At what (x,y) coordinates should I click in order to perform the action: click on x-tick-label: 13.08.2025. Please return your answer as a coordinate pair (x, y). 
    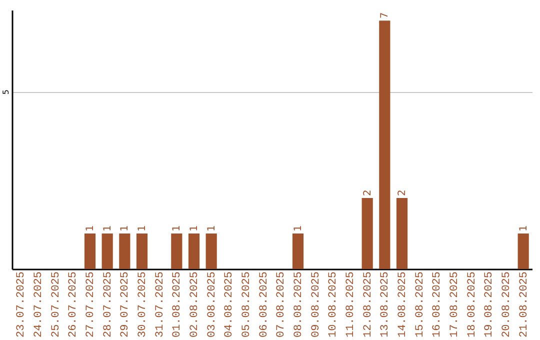
    Looking at the image, I should click on (386, 305).